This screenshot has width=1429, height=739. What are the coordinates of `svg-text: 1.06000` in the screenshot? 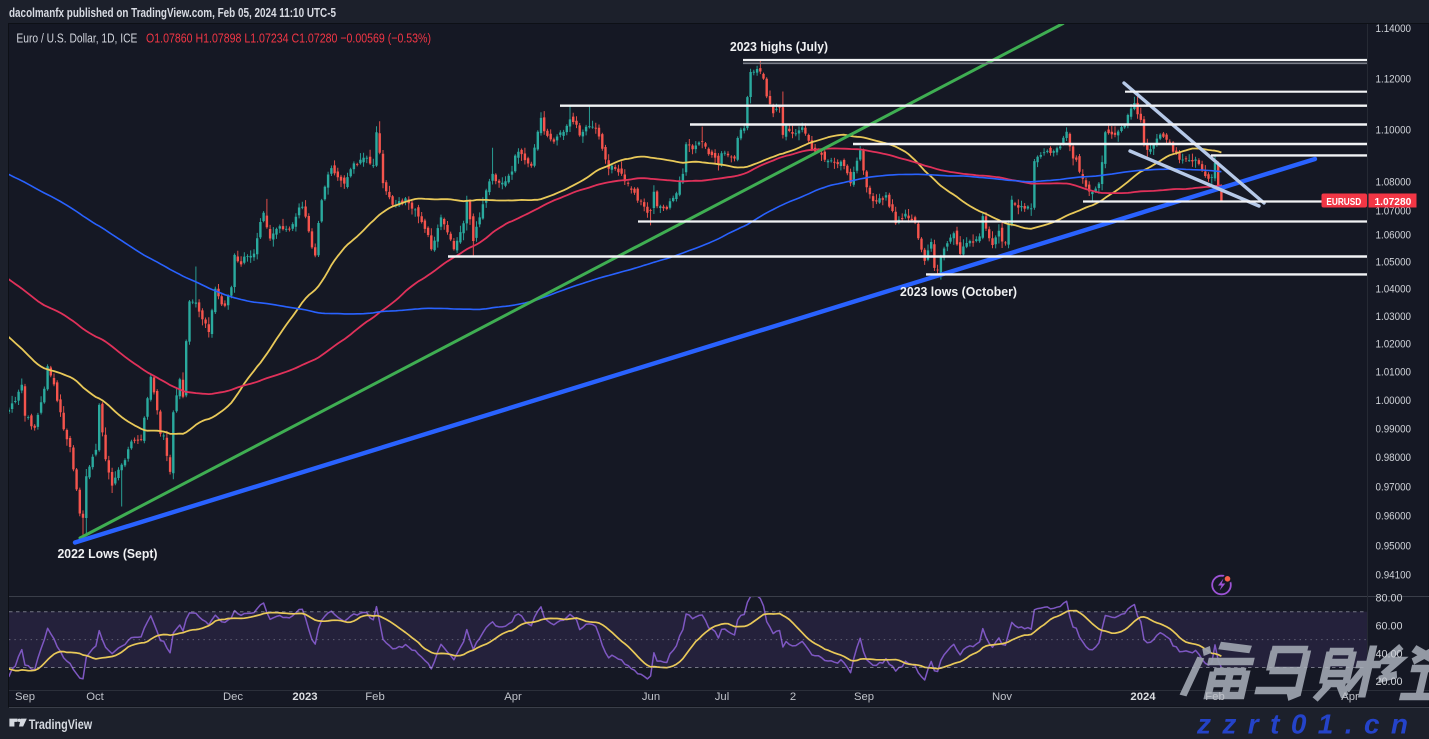 It's located at (1394, 236).